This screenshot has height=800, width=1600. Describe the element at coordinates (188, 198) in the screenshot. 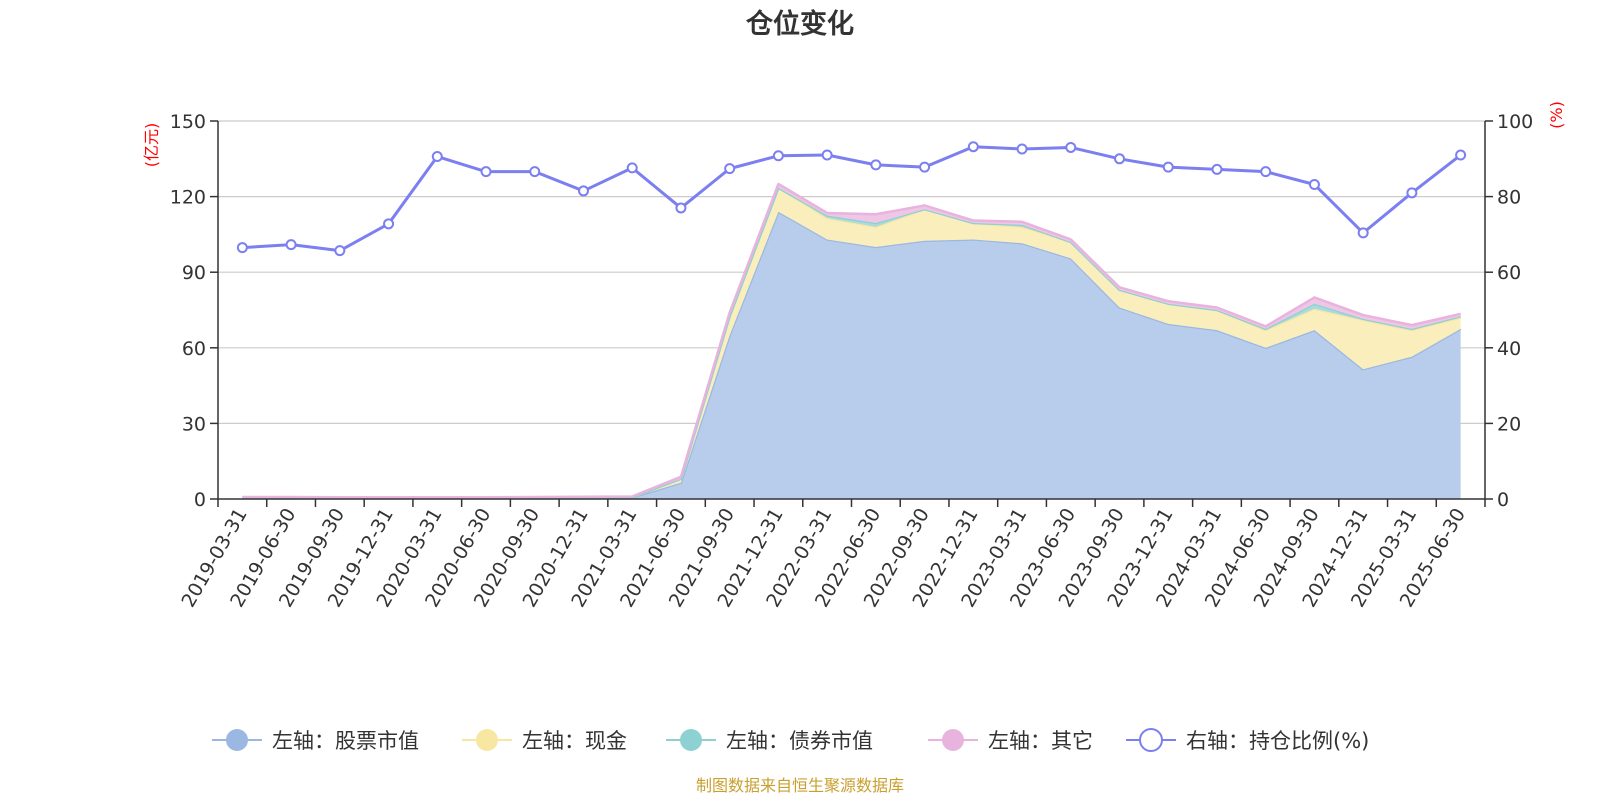

I see `left-tick-label-120: 120` at that location.